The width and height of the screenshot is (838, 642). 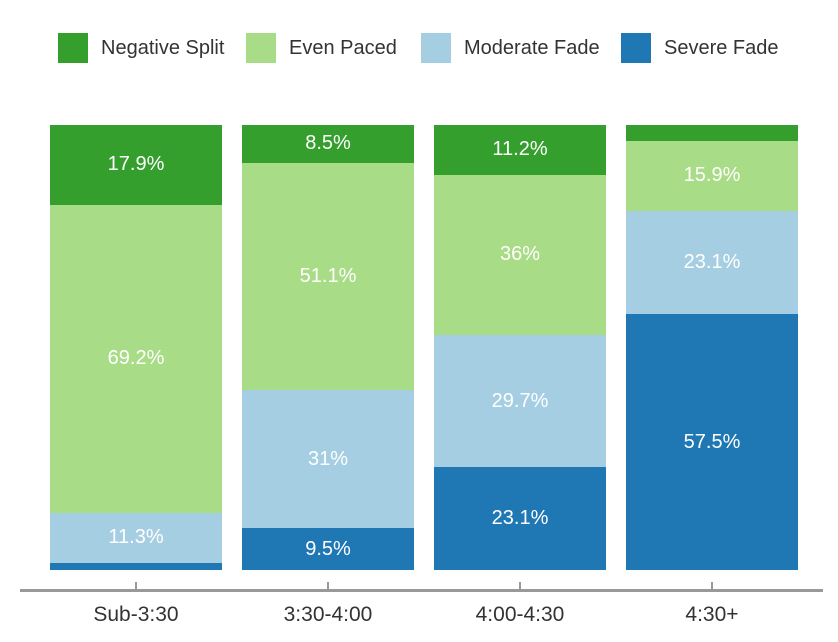 I want to click on legend-item: Severe Fade, so click(x=700, y=48).